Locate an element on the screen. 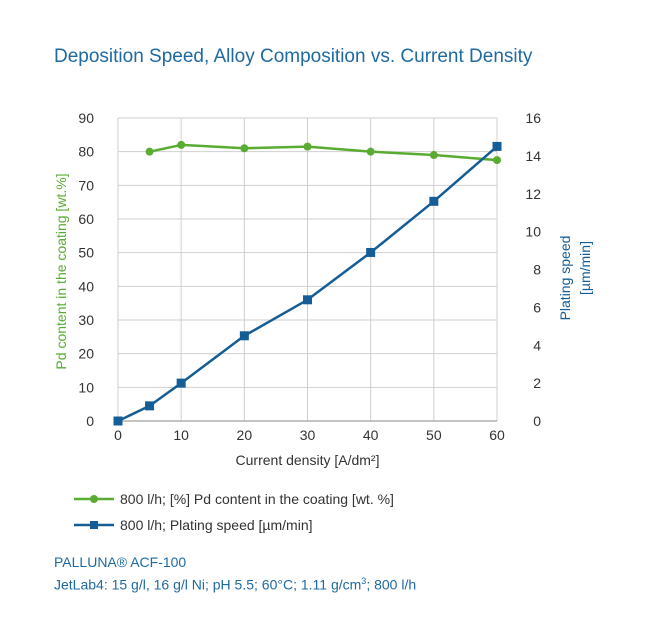 Image resolution: width=650 pixels, height=638 pixels. x-tick-label: 0 is located at coordinates (118, 435).